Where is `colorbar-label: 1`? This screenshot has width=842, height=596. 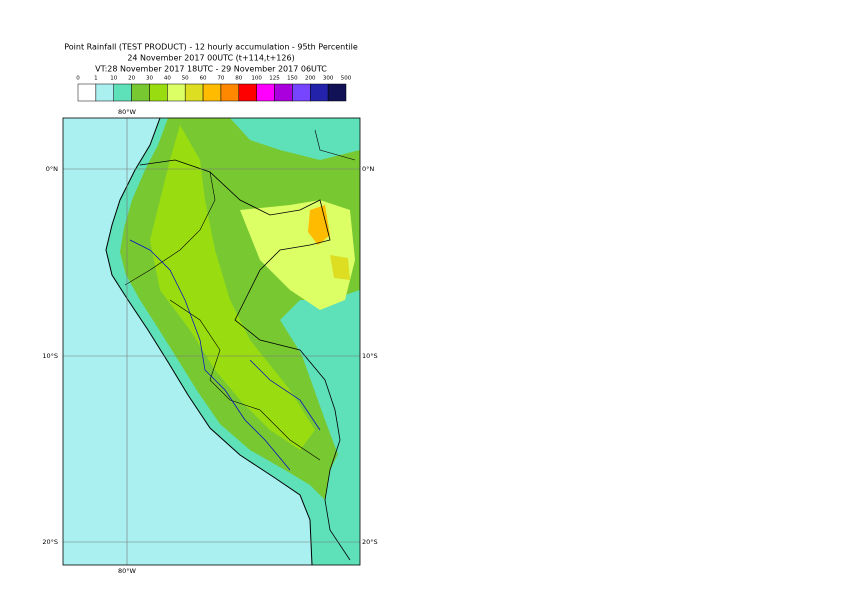 colorbar-label: 1 is located at coordinates (96, 79).